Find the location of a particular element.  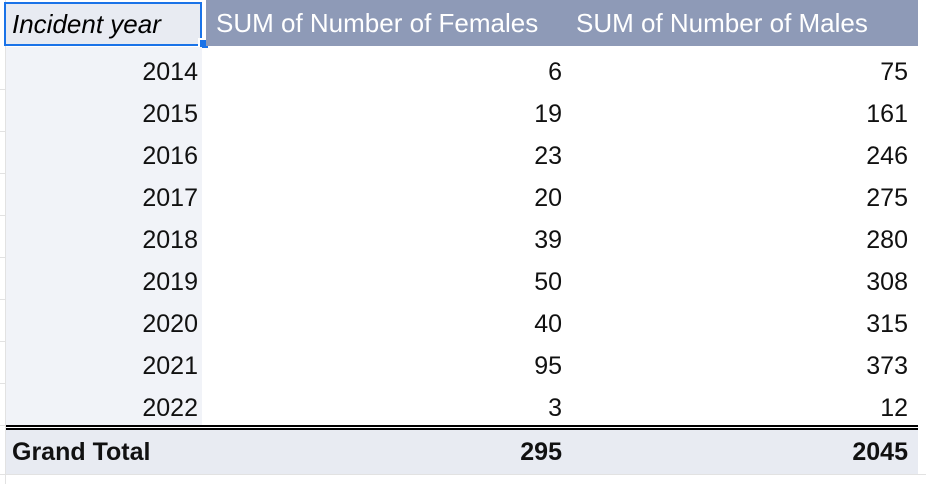

row-males-cell: 275 is located at coordinates (739, 194).